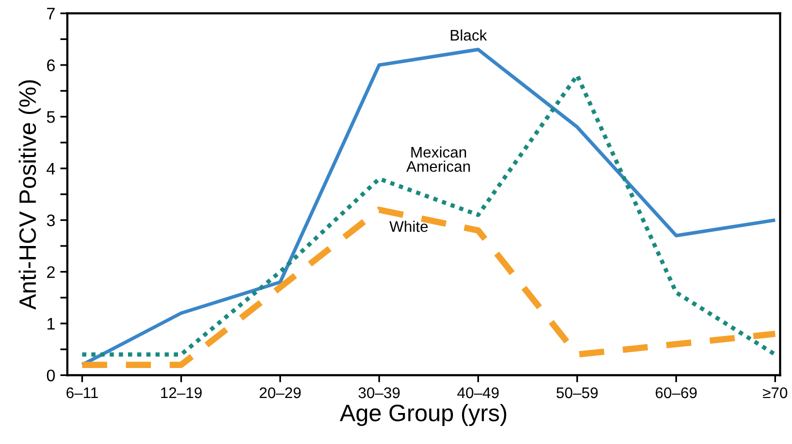  What do you see at coordinates (423, 415) in the screenshot?
I see `x-axis-title: Age Group (yrs)` at bounding box center [423, 415].